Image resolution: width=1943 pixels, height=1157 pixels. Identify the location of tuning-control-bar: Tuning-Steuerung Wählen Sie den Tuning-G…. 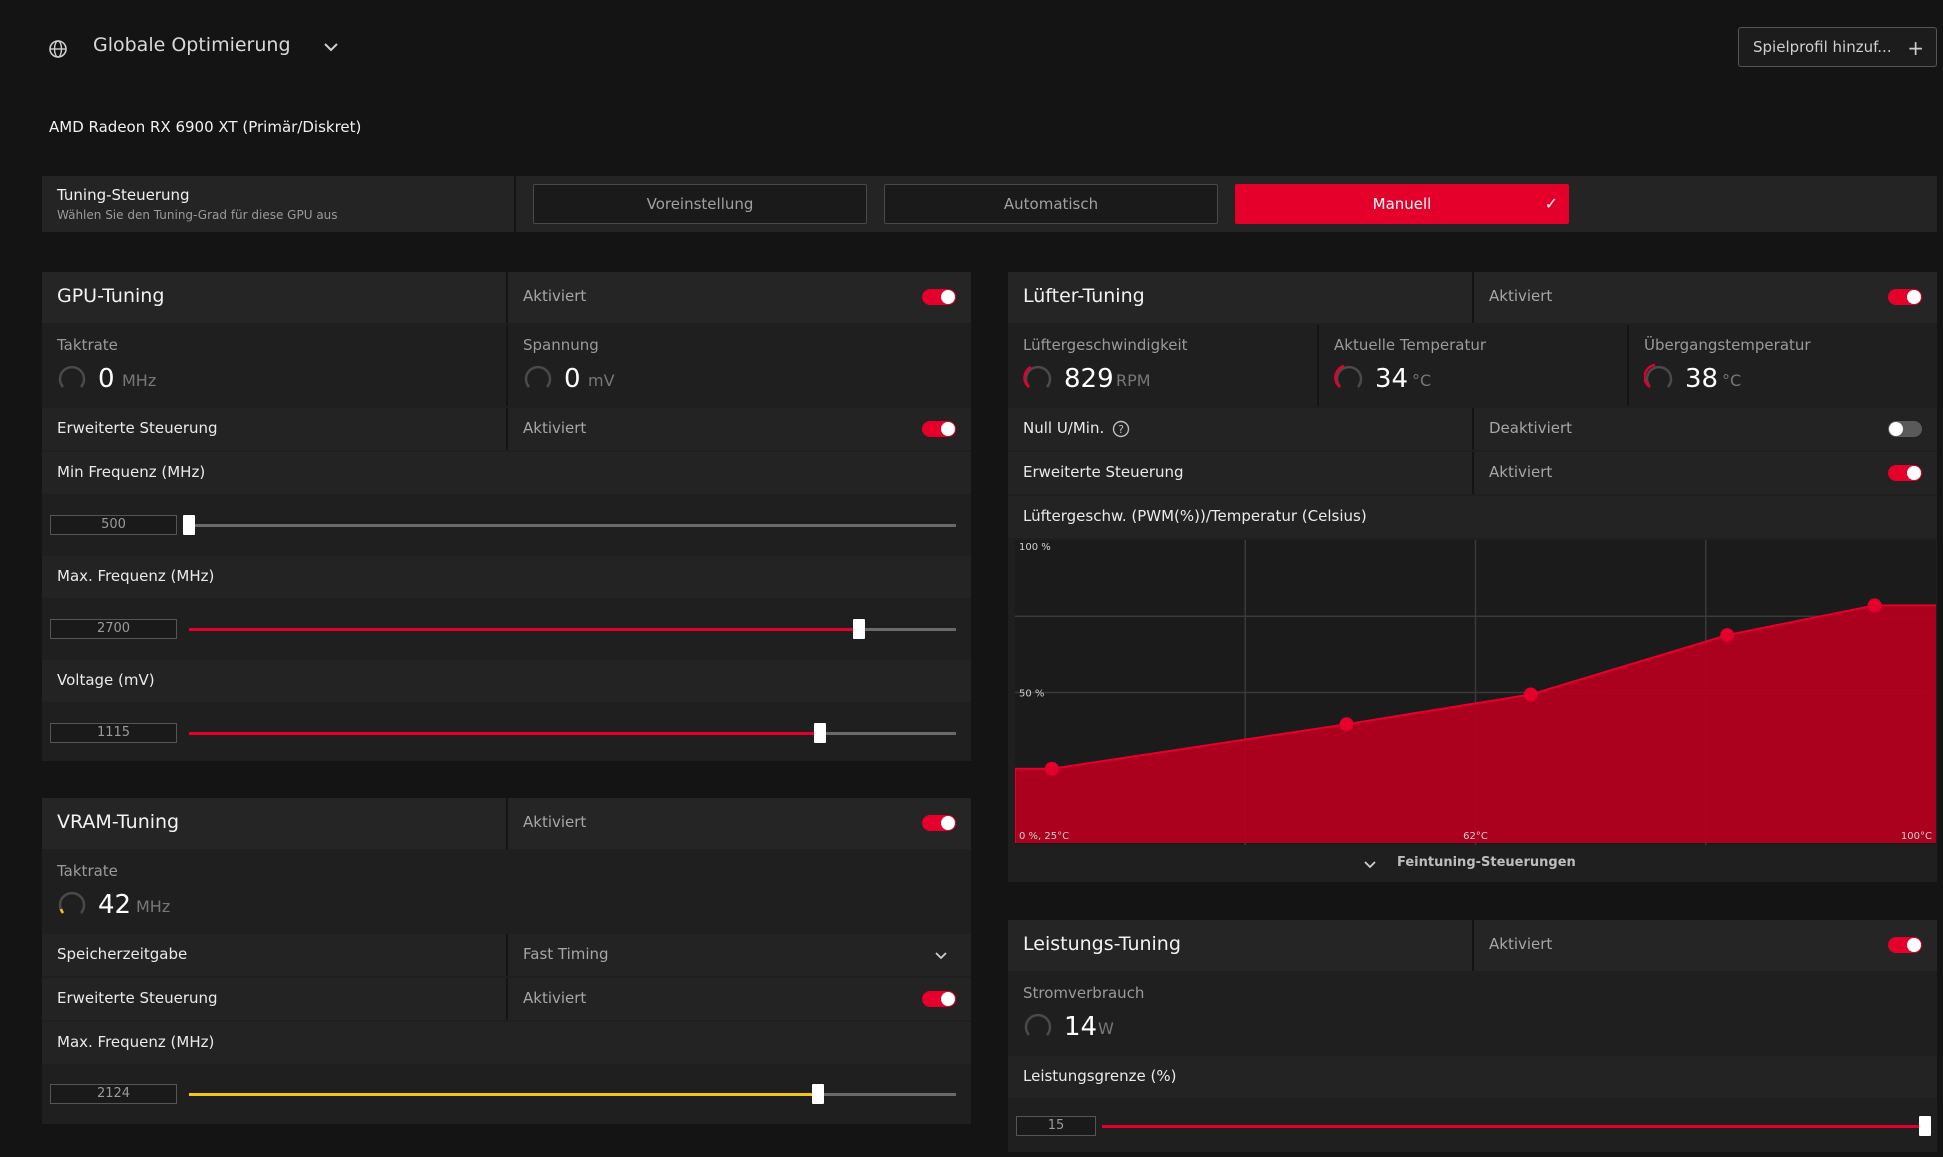
(989, 204).